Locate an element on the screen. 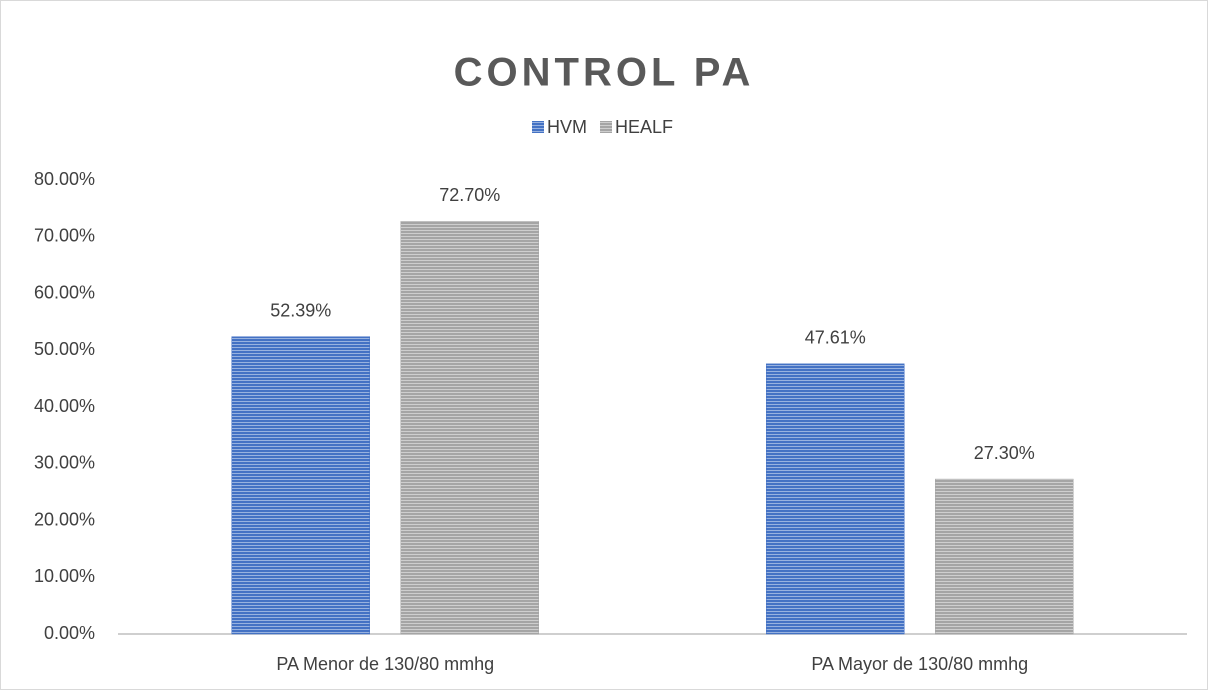 The width and height of the screenshot is (1208, 690). legend-label: HVM is located at coordinates (567, 127).